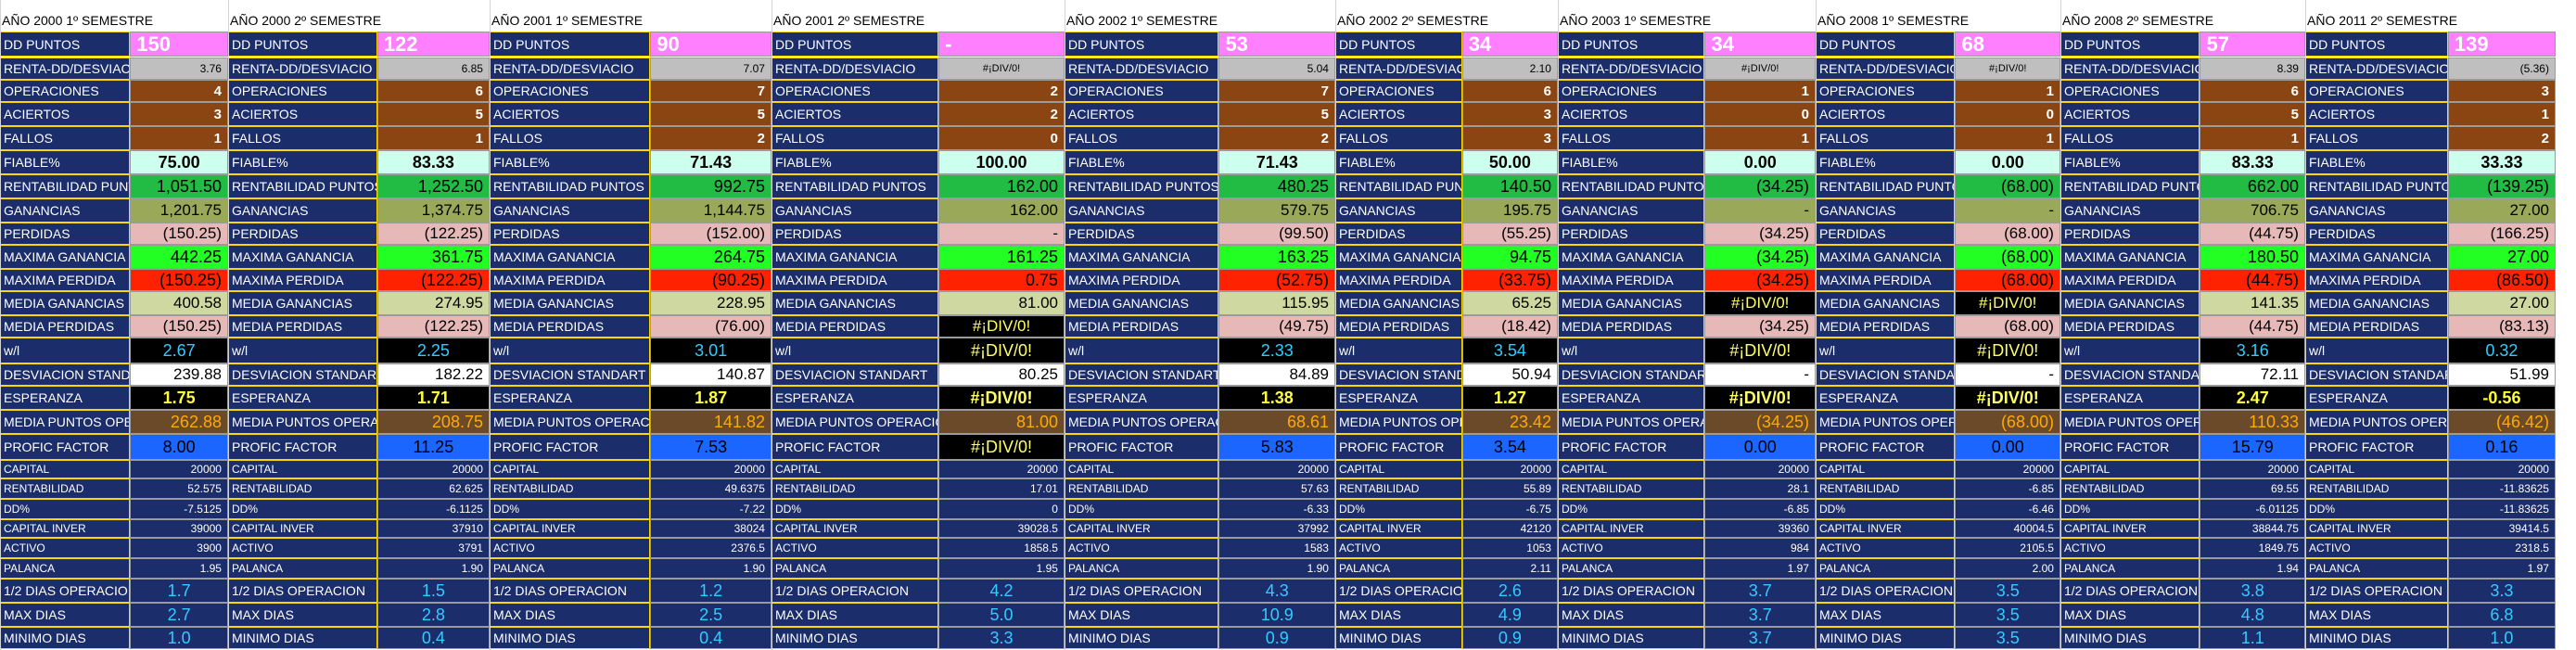 The width and height of the screenshot is (2576, 650). What do you see at coordinates (433, 350) in the screenshot?
I see `metric-value: 2.25` at bounding box center [433, 350].